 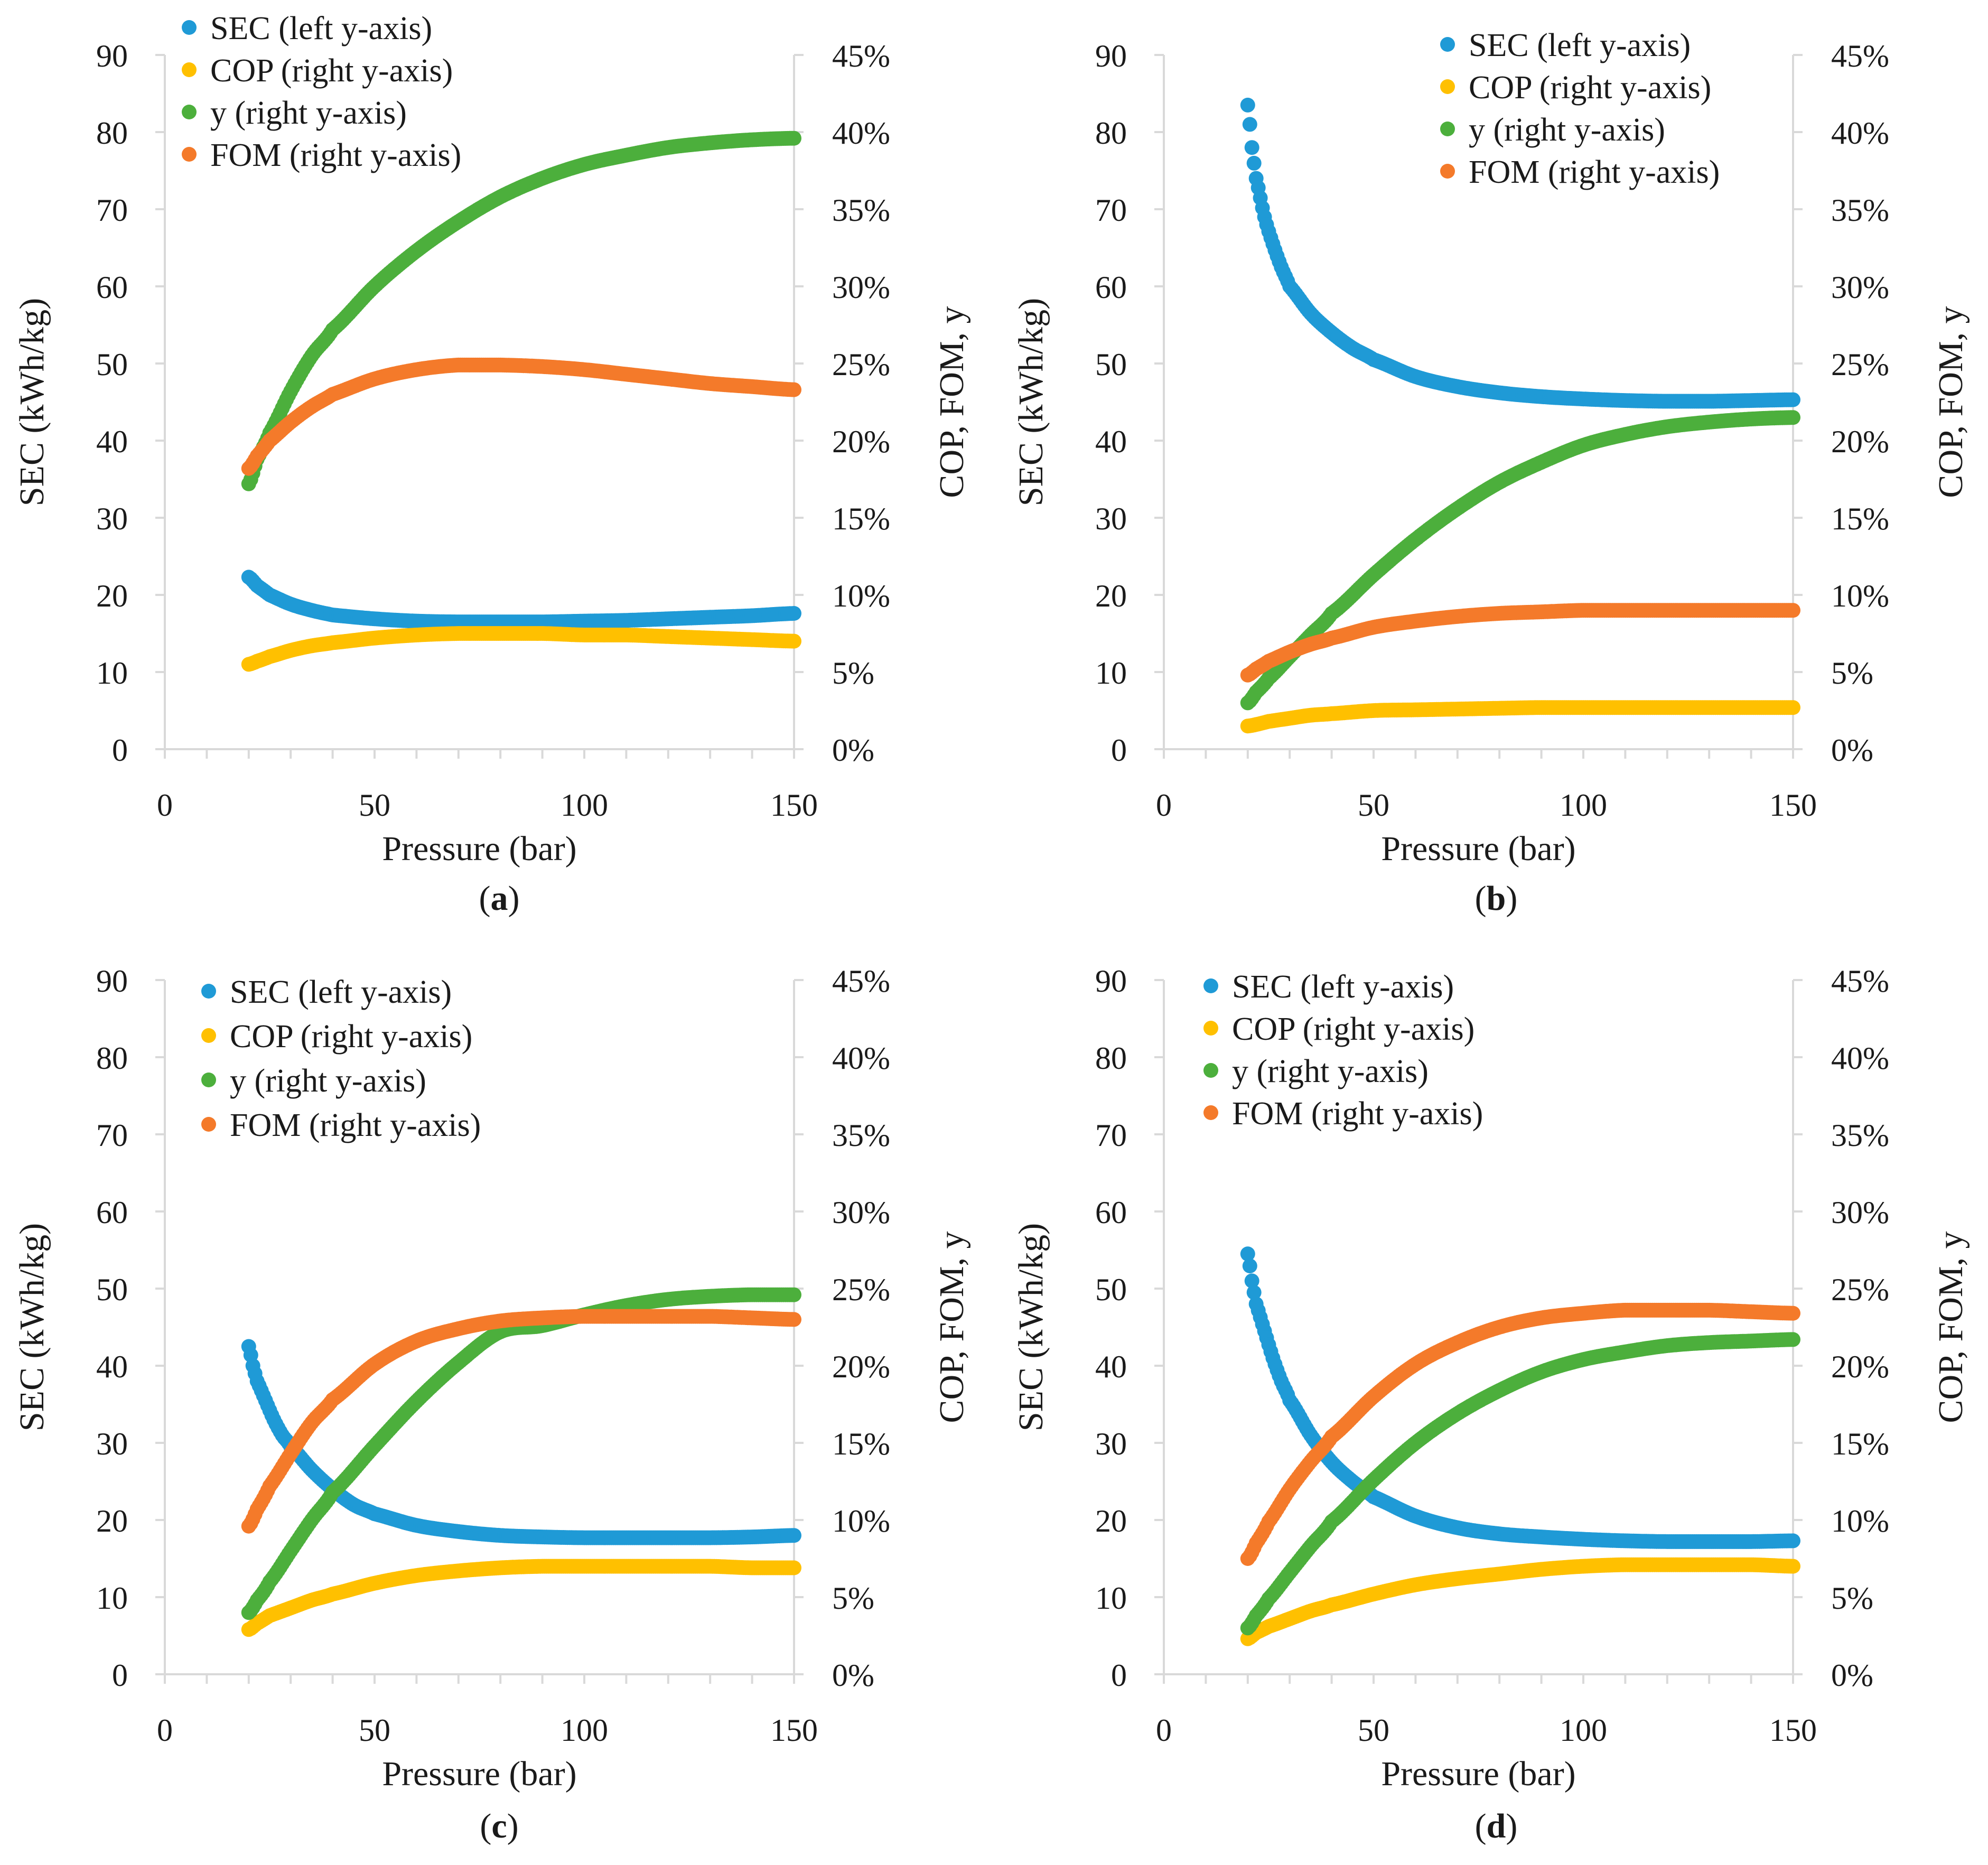 What do you see at coordinates (1583, 1730) in the screenshot?
I see `x-tick-label: 100` at bounding box center [1583, 1730].